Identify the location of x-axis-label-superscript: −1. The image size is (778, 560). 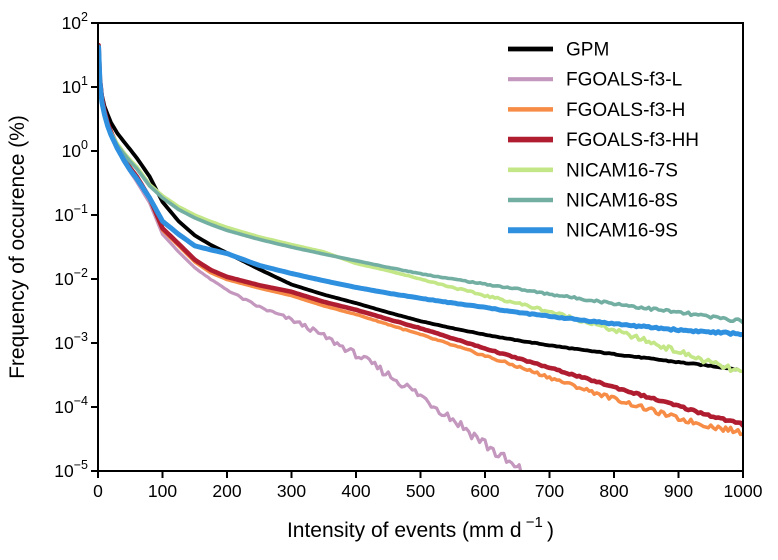
(534, 522).